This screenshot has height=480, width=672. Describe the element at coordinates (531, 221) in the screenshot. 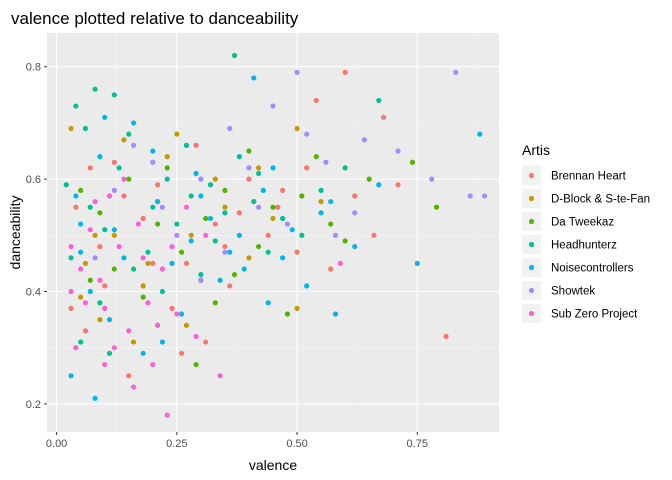

I see `legend-marker-da-tweekaz` at that location.